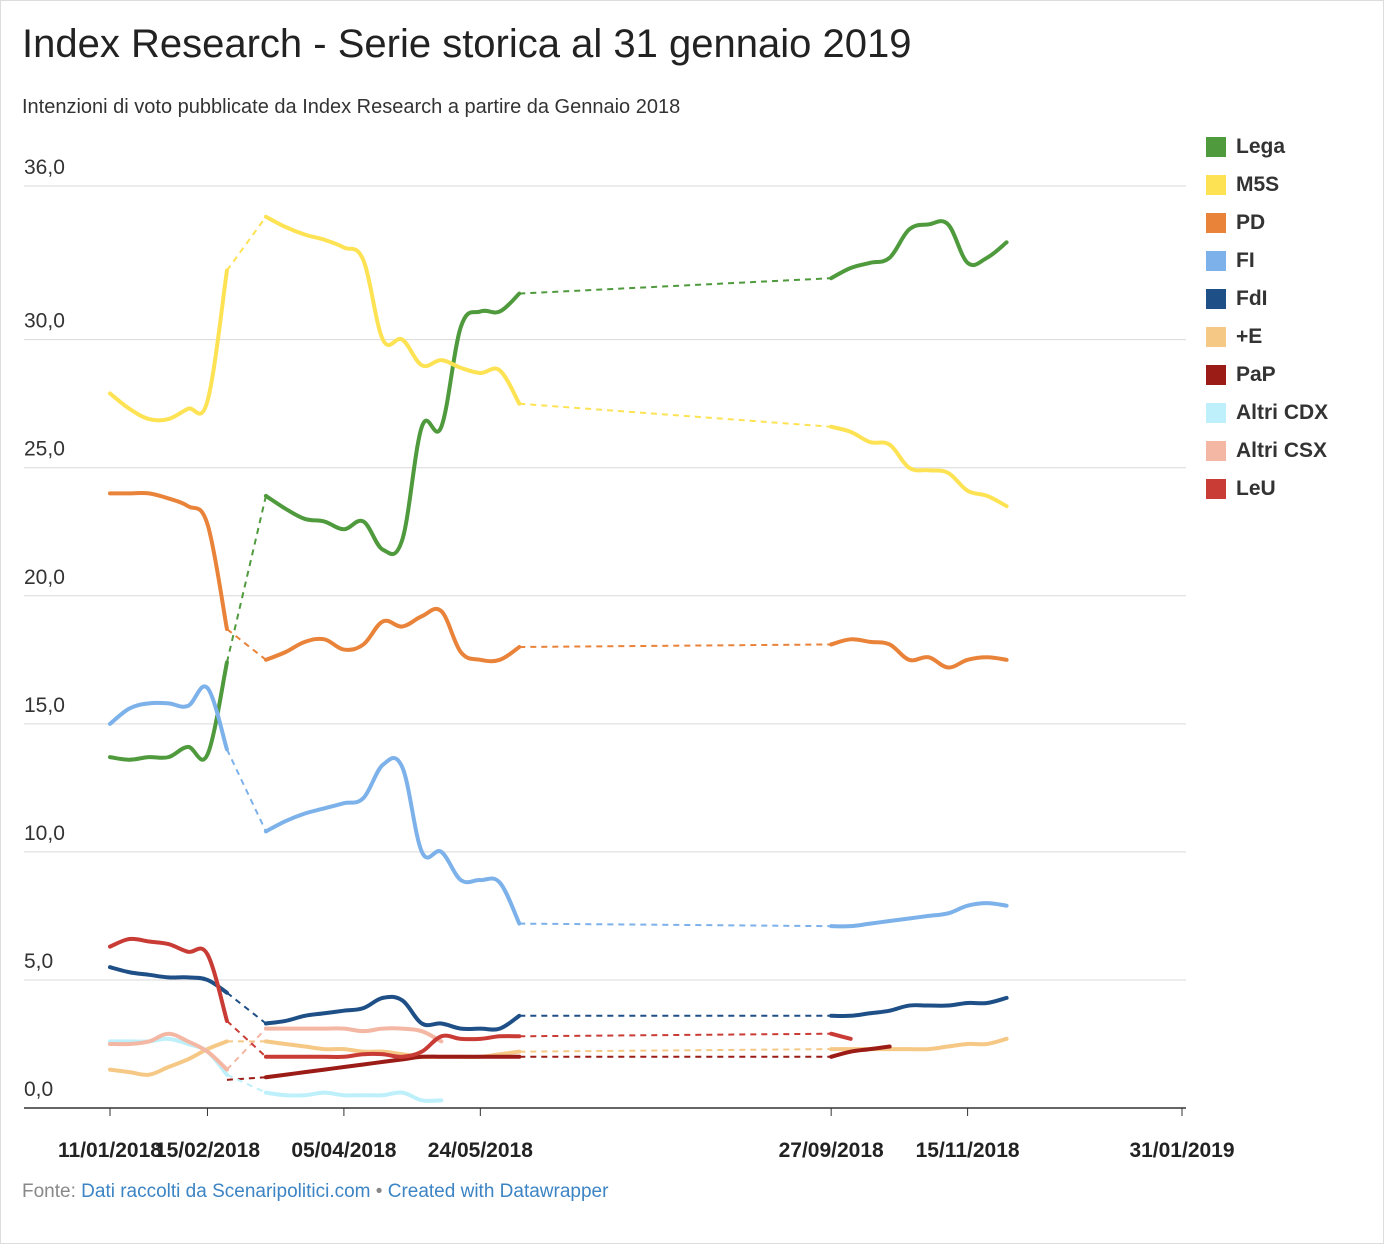 The height and width of the screenshot is (1244, 1384). Describe the element at coordinates (1261, 146) in the screenshot. I see `legend-label: Lega` at that location.